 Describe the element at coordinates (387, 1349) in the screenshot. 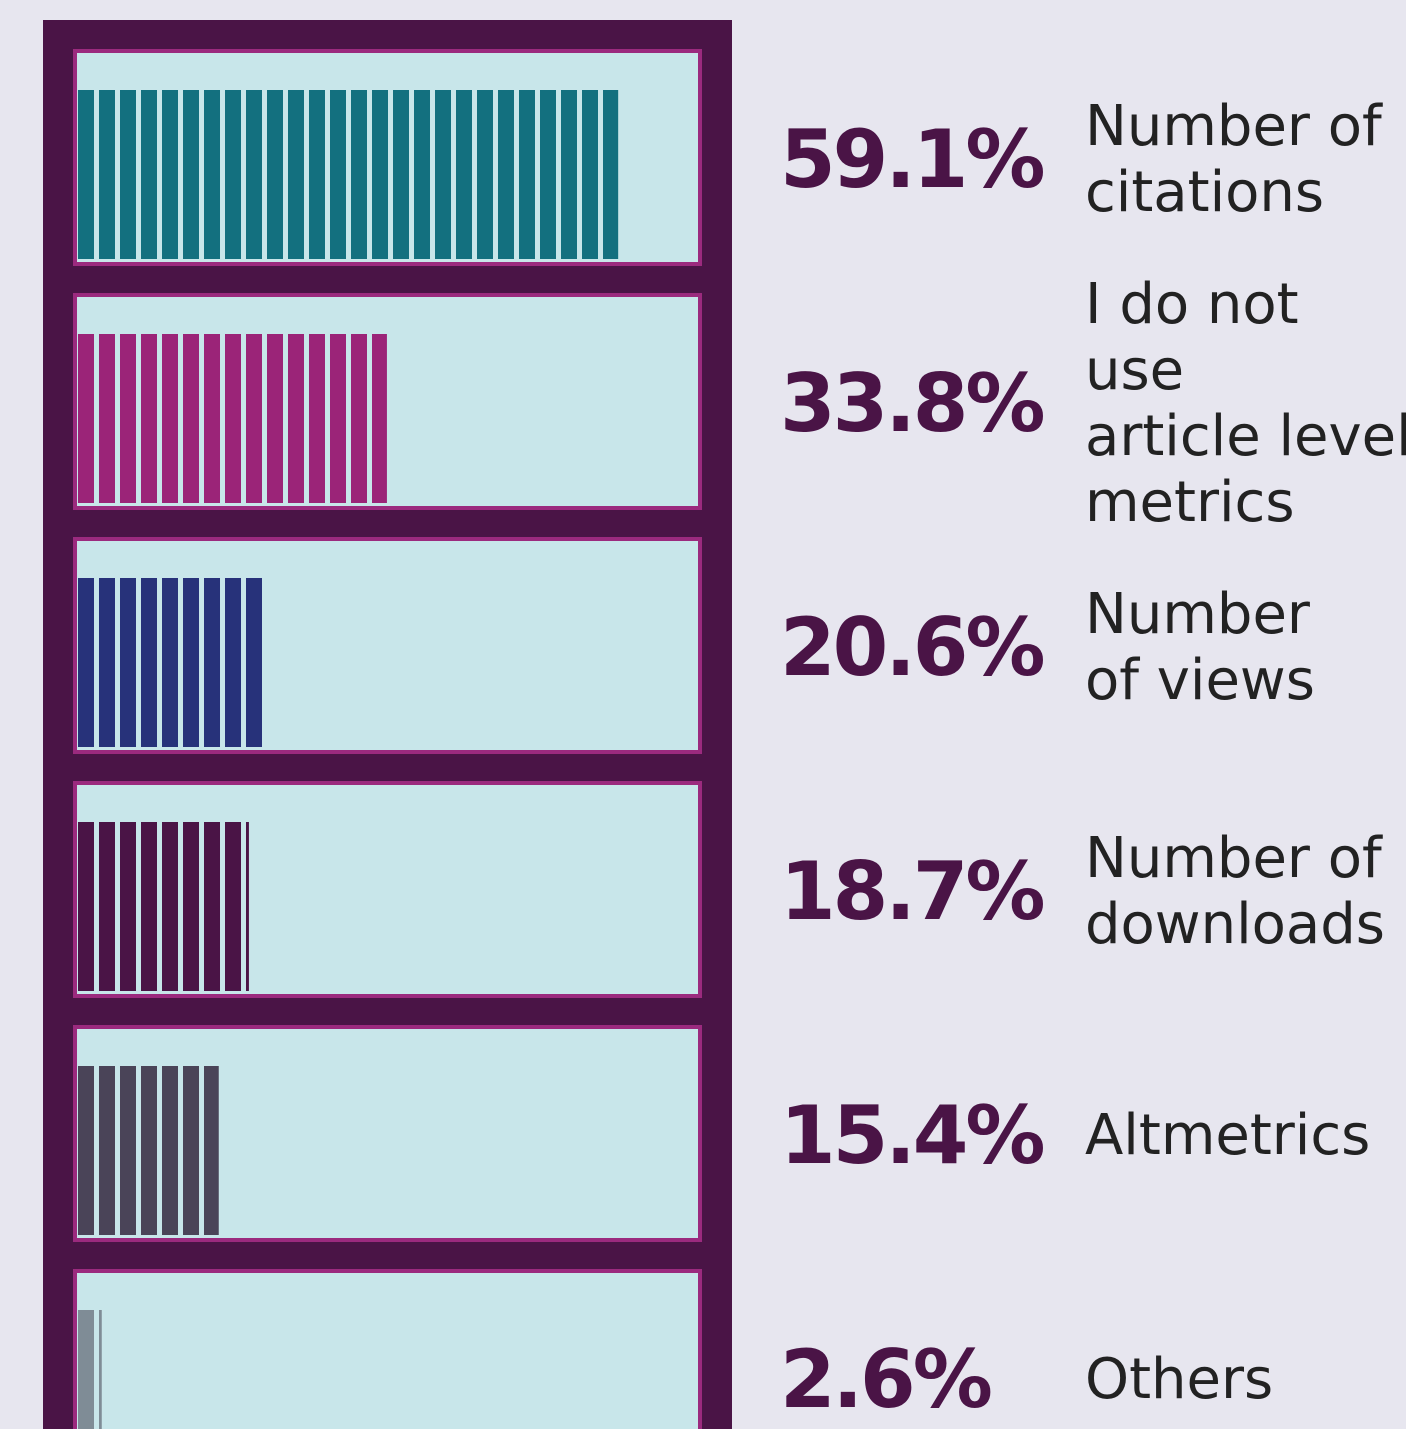

I see `shelf-compartment` at that location.